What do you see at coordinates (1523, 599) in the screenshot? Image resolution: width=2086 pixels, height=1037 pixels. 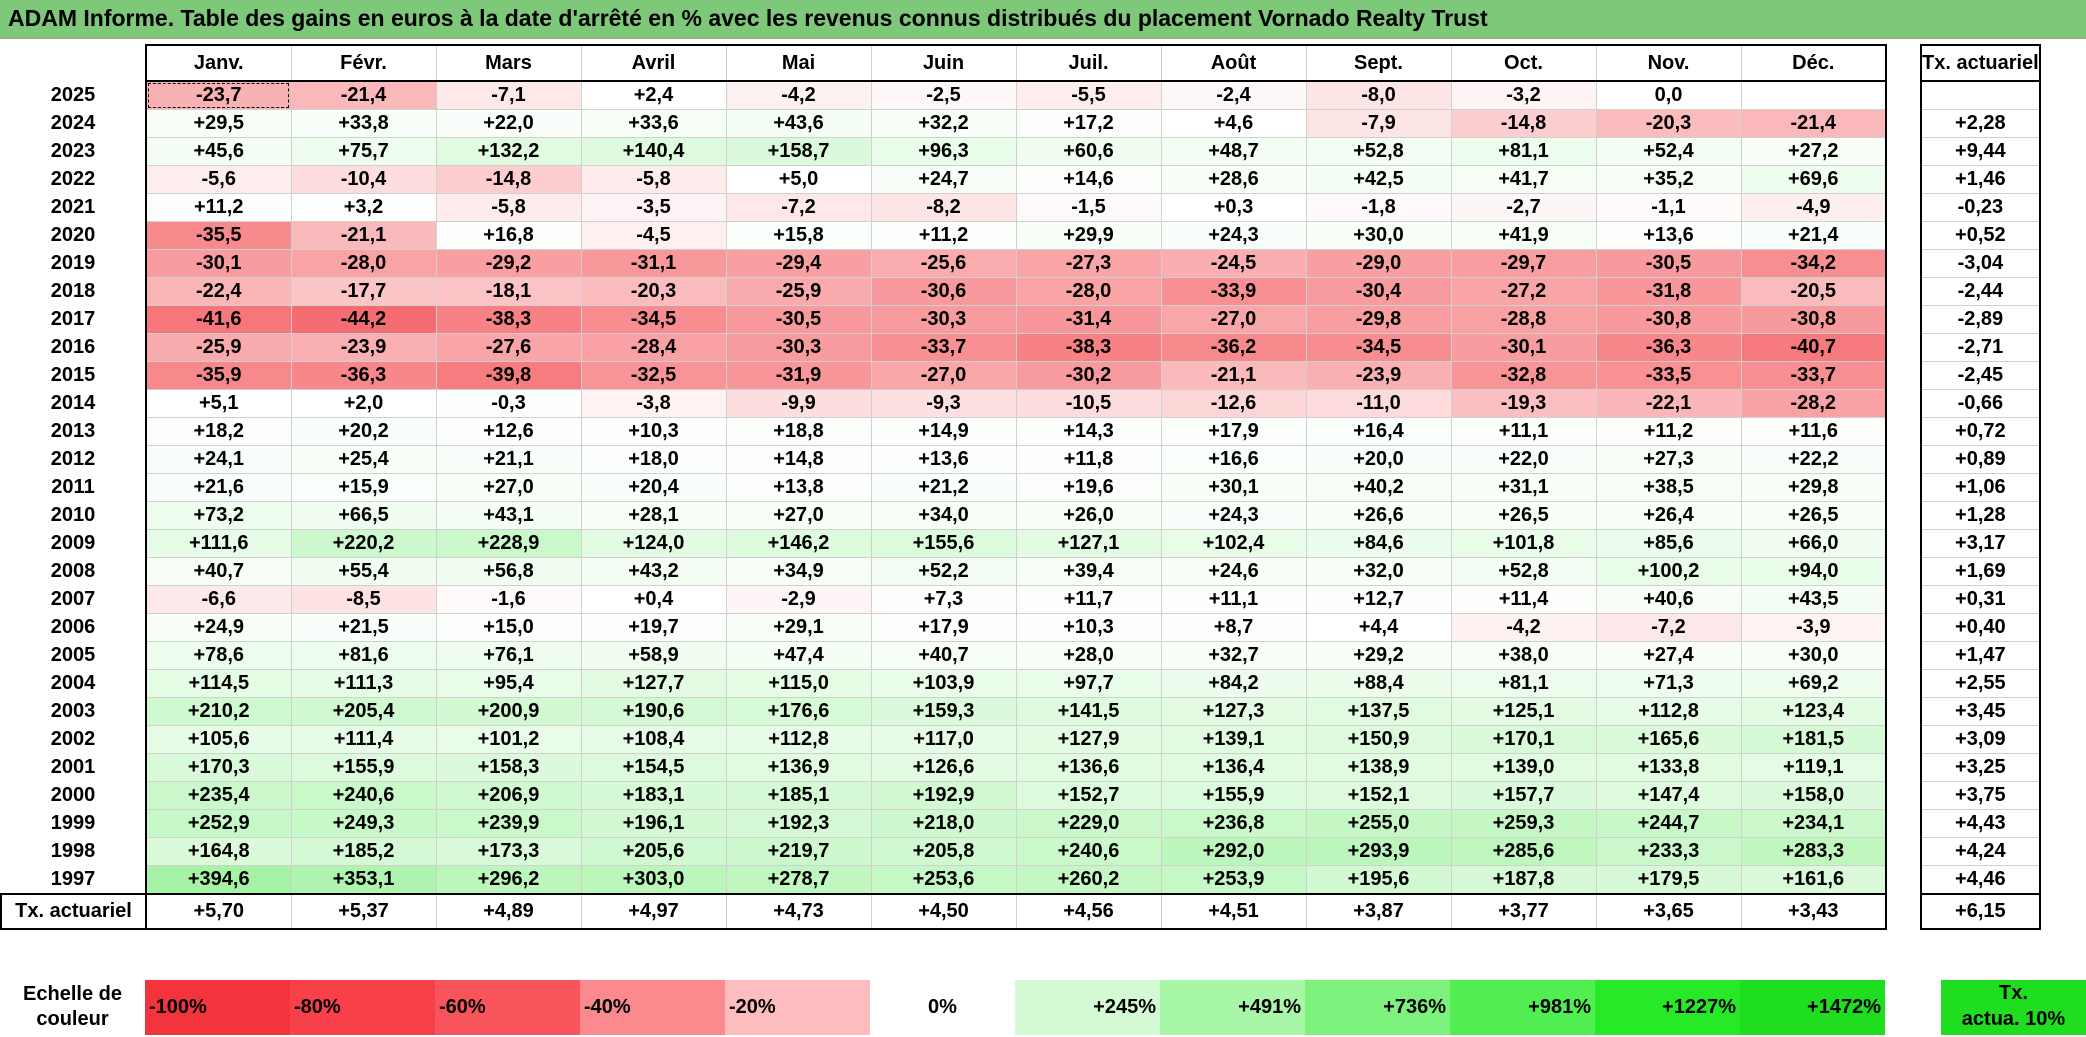 I see `gain-cell: +11,4` at bounding box center [1523, 599].